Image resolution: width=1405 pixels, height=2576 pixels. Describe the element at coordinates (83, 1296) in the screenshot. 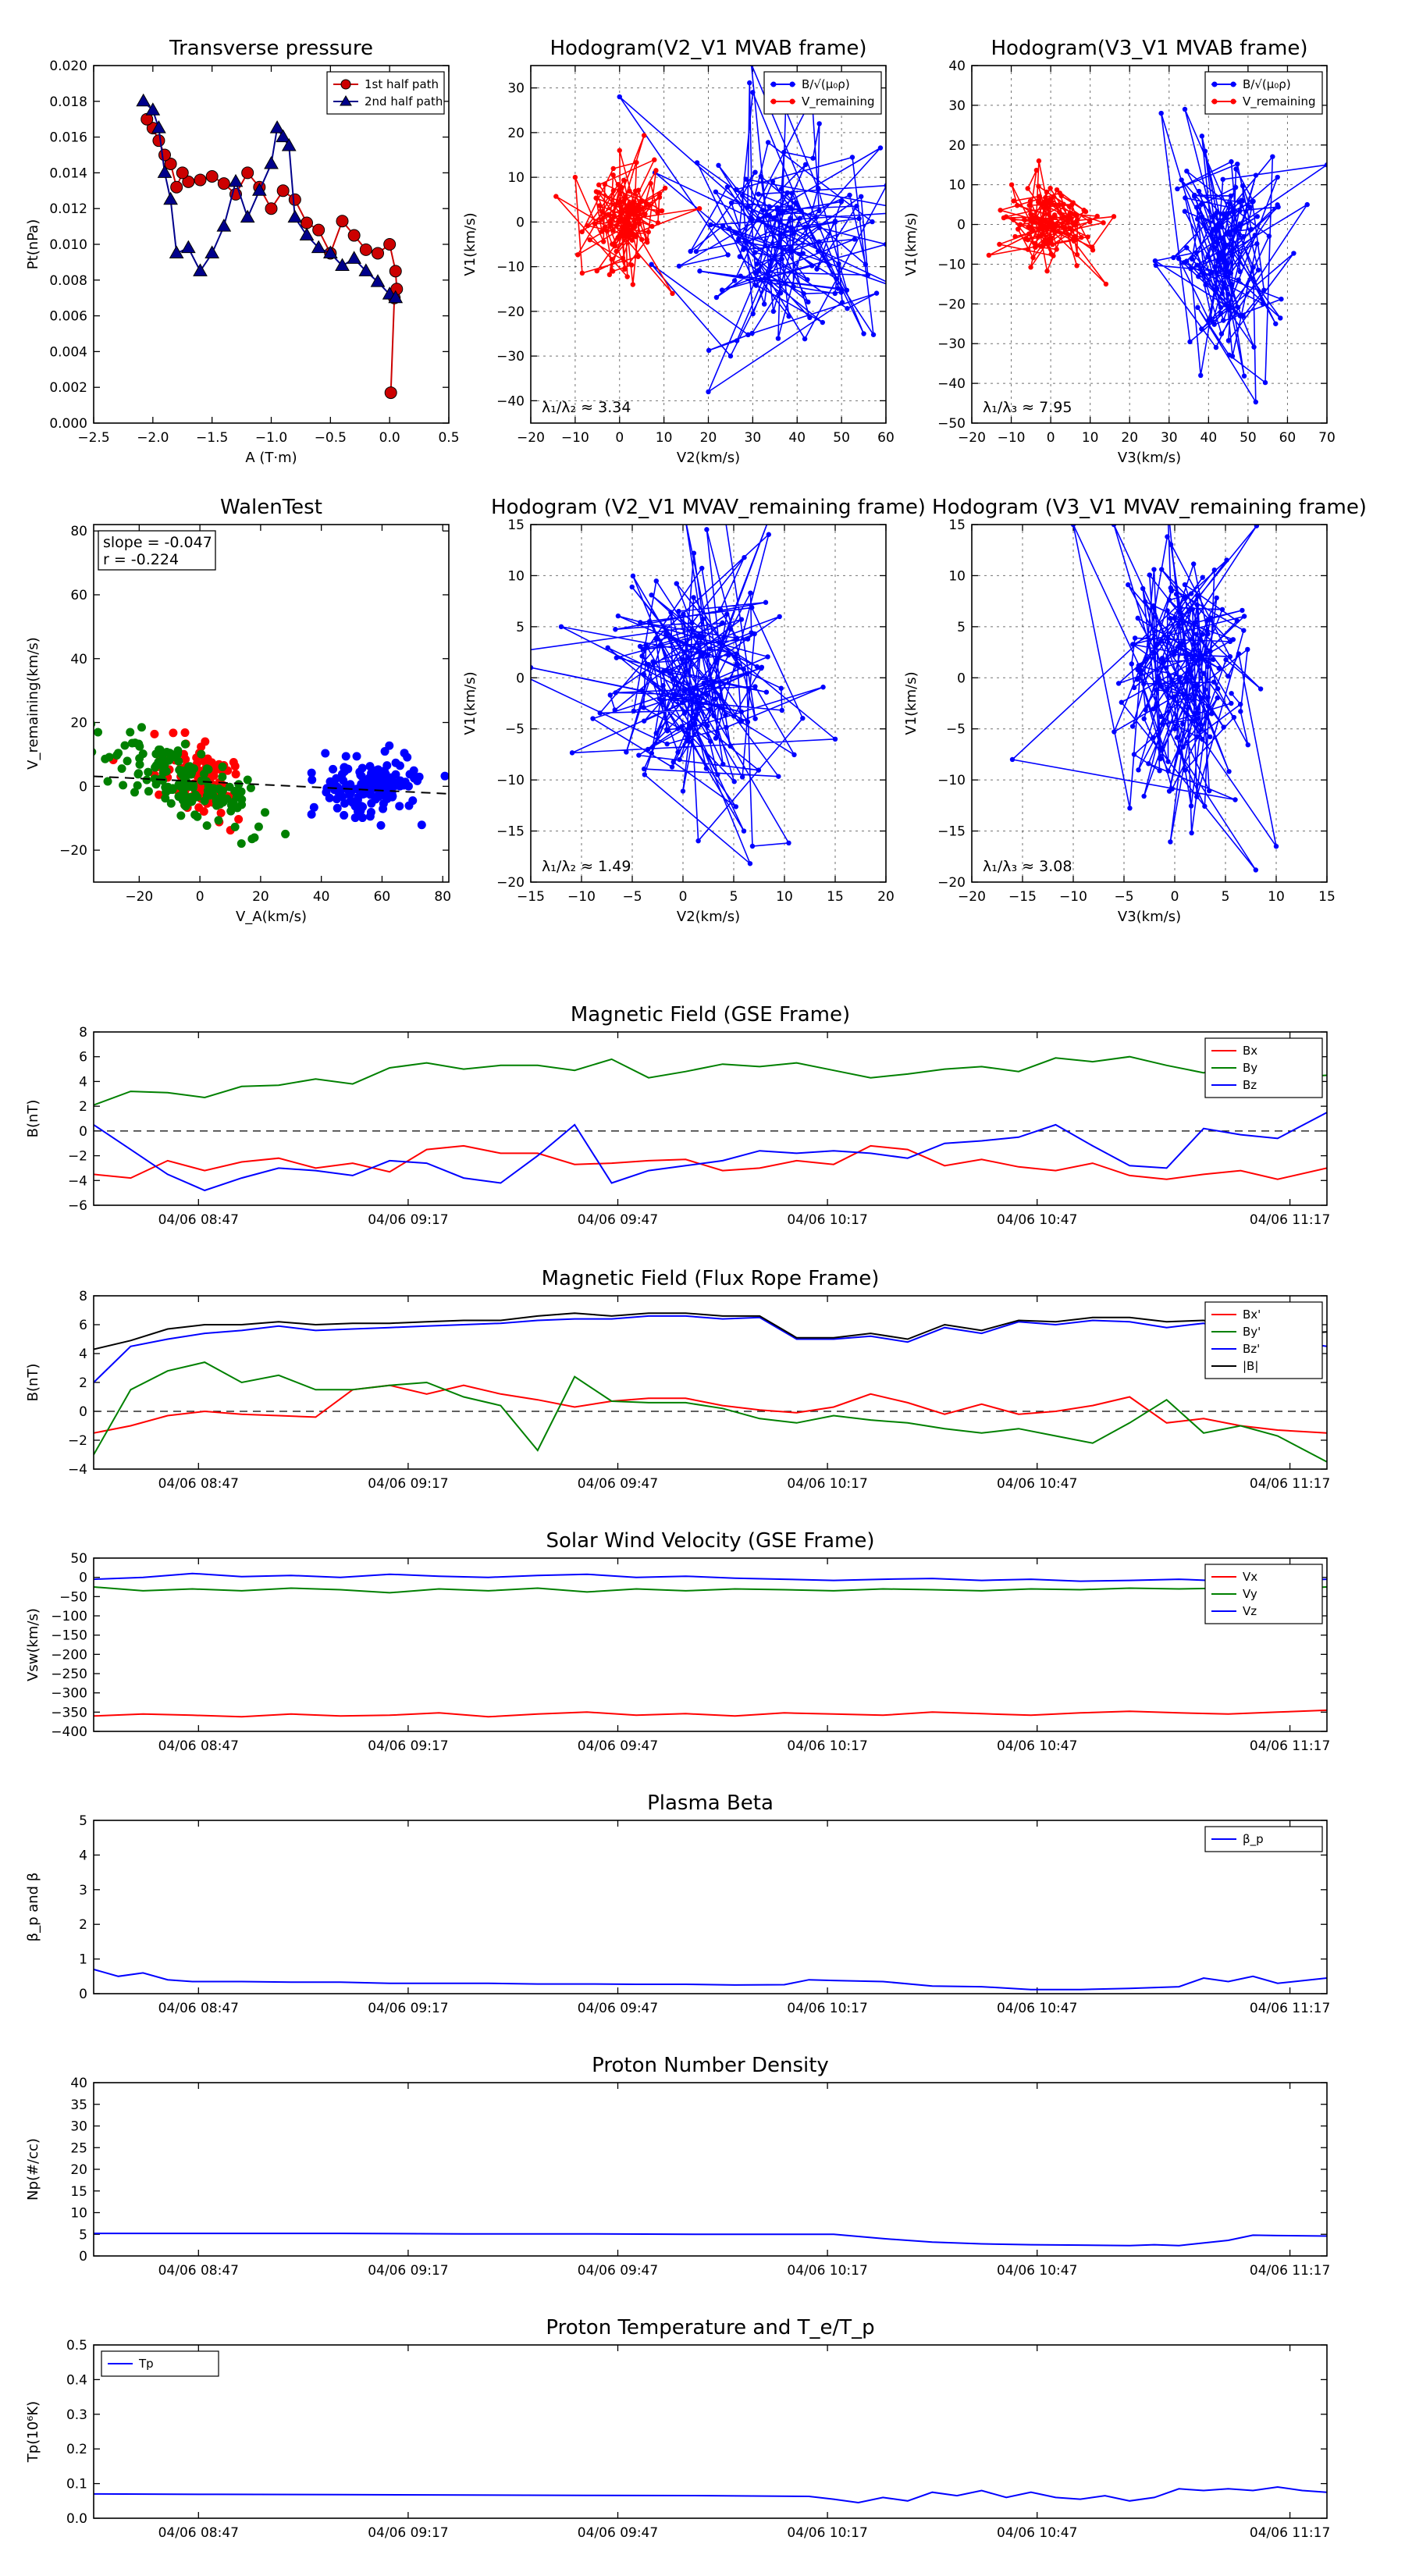

I see `y-tick-label: 8` at that location.